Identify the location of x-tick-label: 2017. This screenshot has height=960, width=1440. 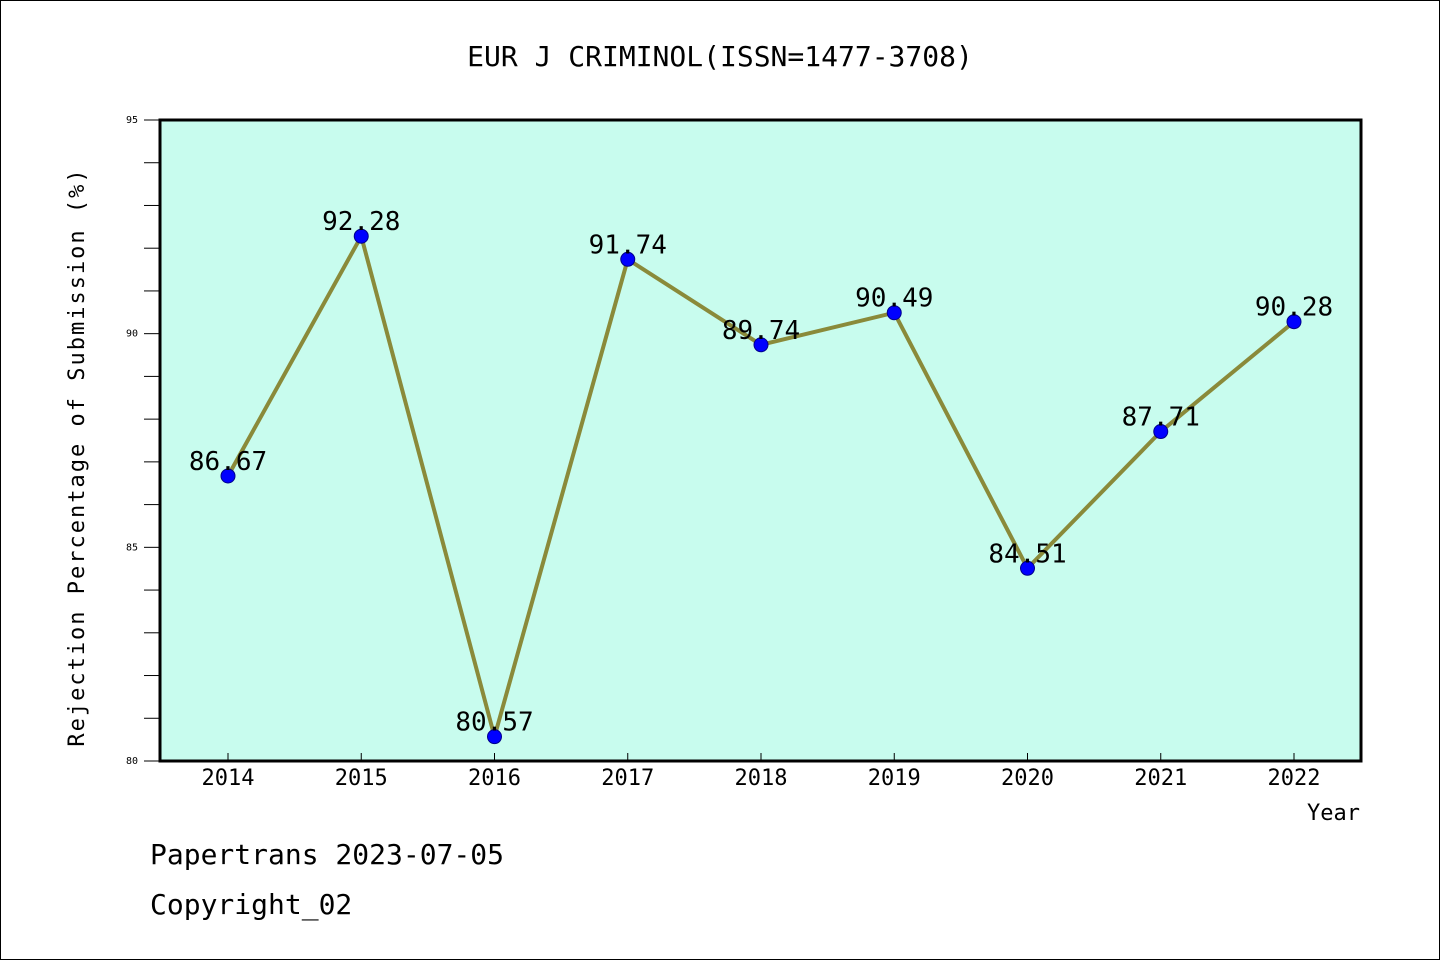
(627, 778).